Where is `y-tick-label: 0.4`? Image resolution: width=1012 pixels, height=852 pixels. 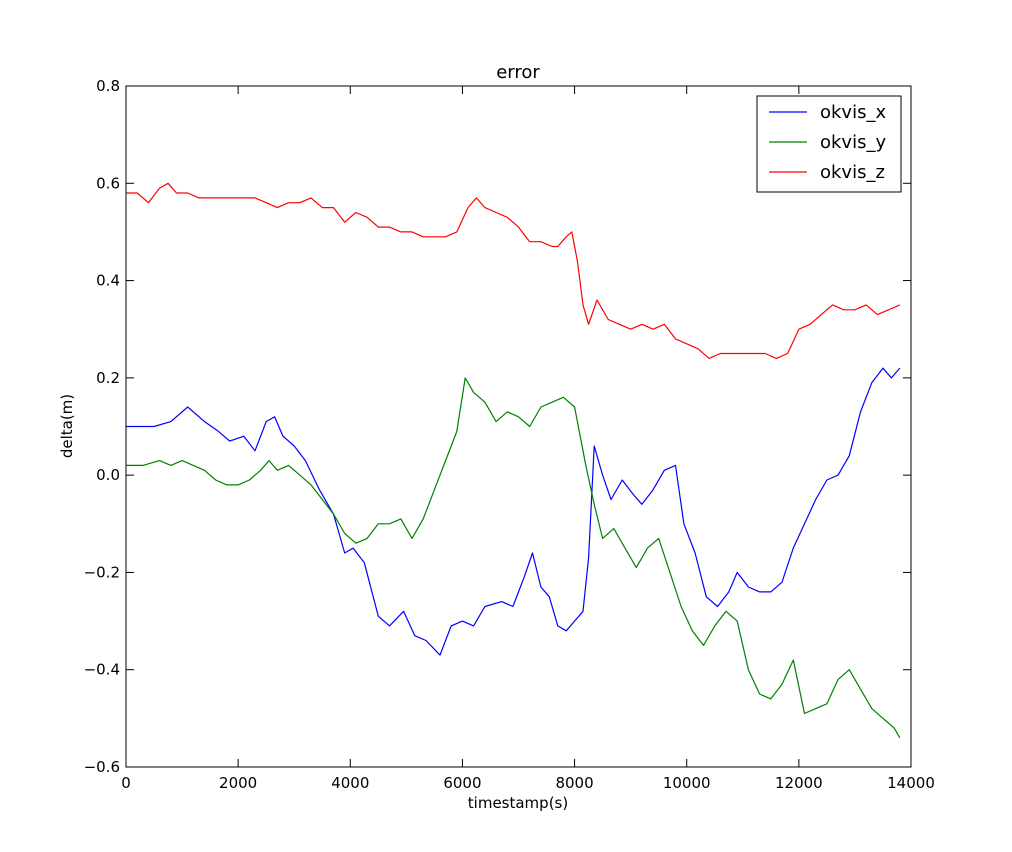 y-tick-label: 0.4 is located at coordinates (108, 281).